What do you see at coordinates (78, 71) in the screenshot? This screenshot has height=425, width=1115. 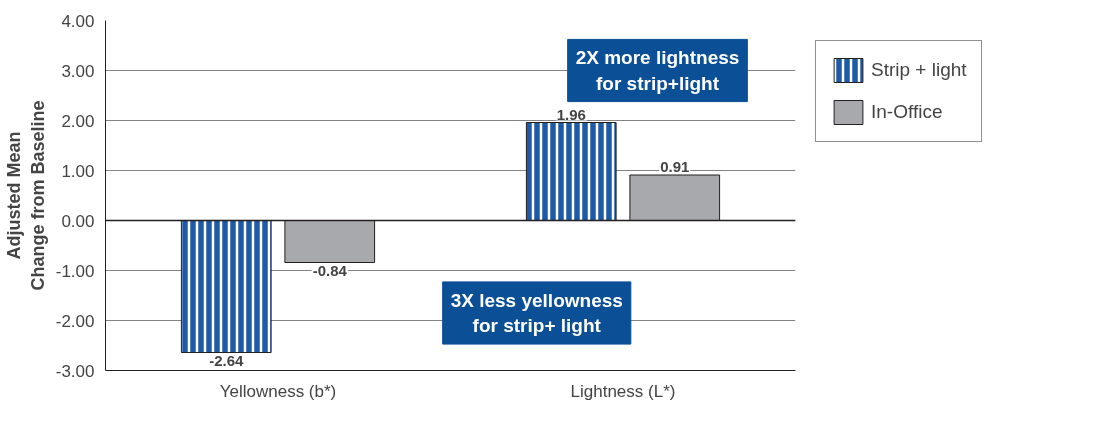 I see `y-tick-label: 3.00` at bounding box center [78, 71].